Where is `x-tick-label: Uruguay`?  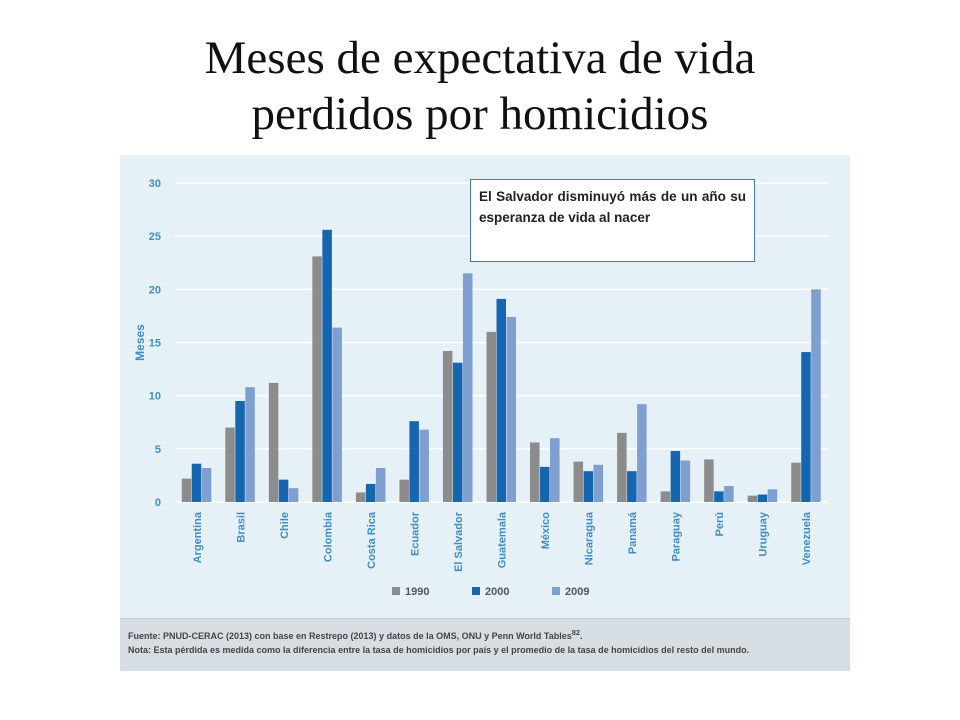
x-tick-label: Uruguay is located at coordinates (764, 534).